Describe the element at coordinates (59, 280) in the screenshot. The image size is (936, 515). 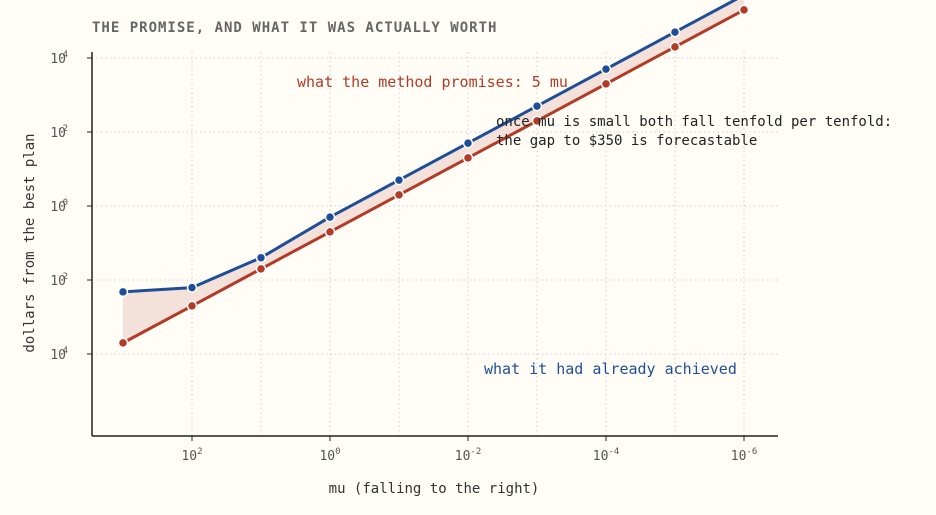
I see `y-tick-label: 10²` at that location.